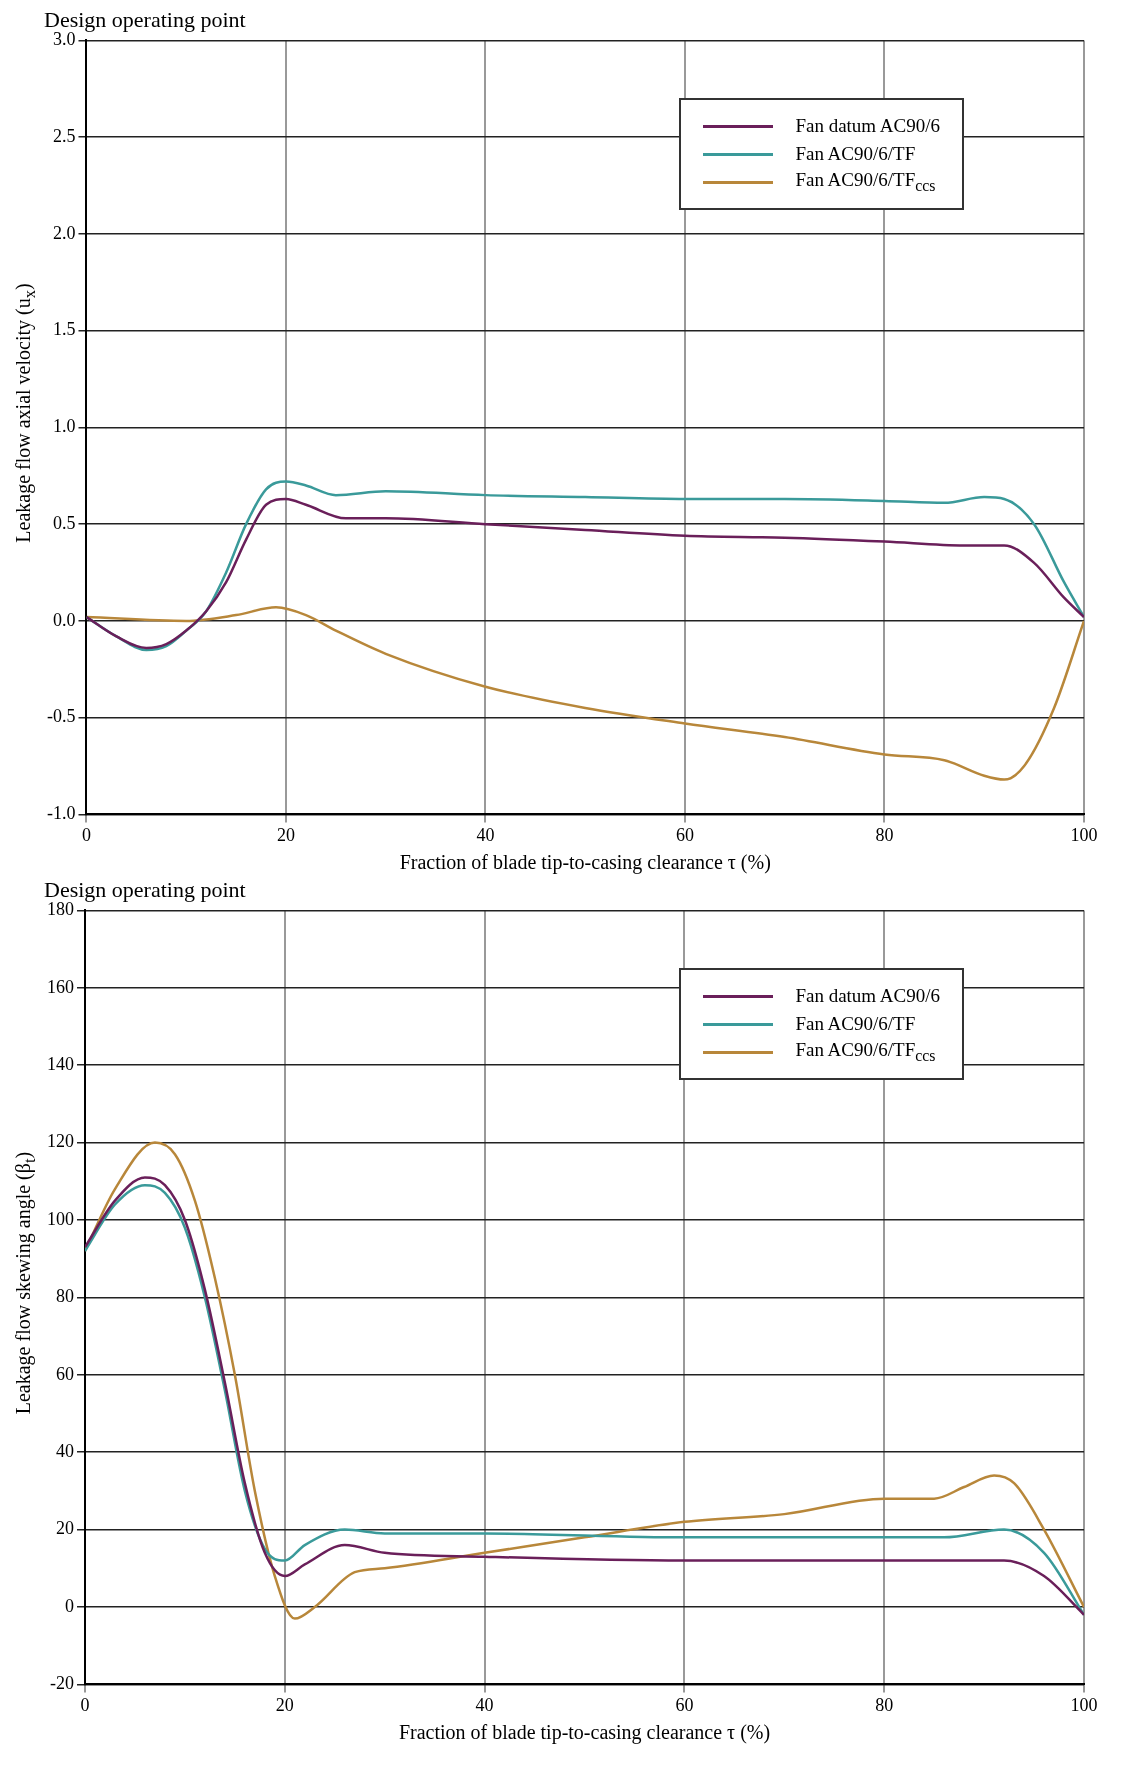 The image size is (1125, 1767). Describe the element at coordinates (64, 39) in the screenshot. I see `y-tick-label: 3.0` at that location.